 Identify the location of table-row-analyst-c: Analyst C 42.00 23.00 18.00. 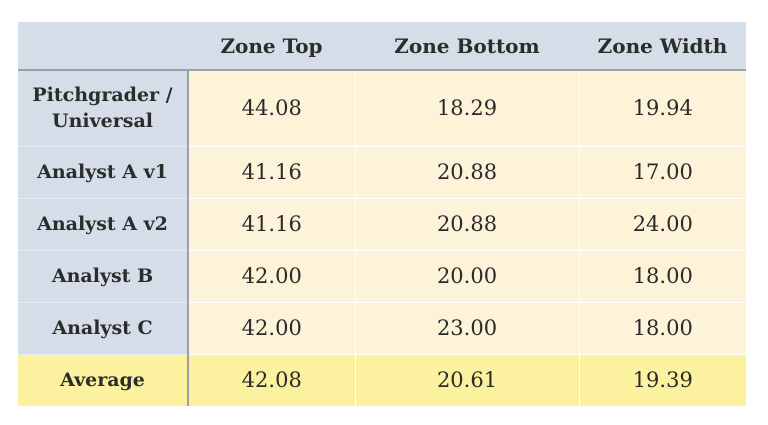
(382, 327).